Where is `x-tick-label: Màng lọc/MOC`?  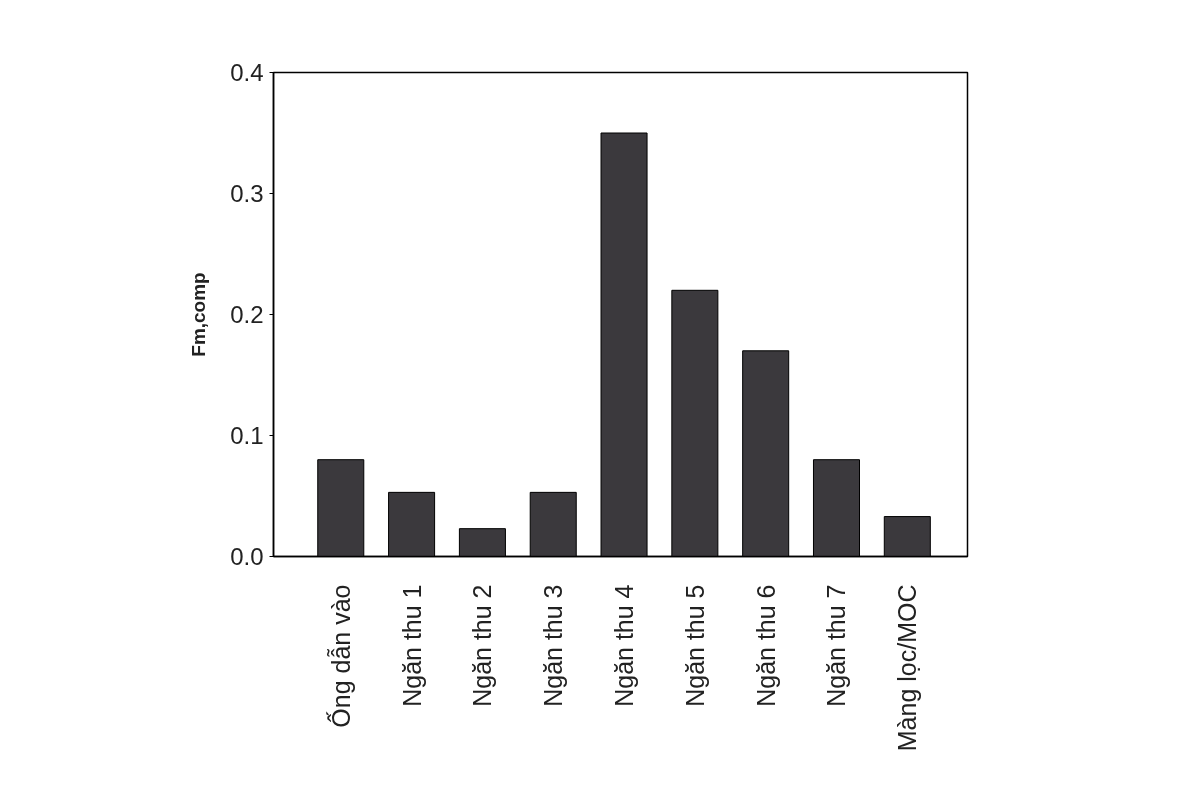 x-tick-label: Màng lọc/MOC is located at coordinates (907, 668).